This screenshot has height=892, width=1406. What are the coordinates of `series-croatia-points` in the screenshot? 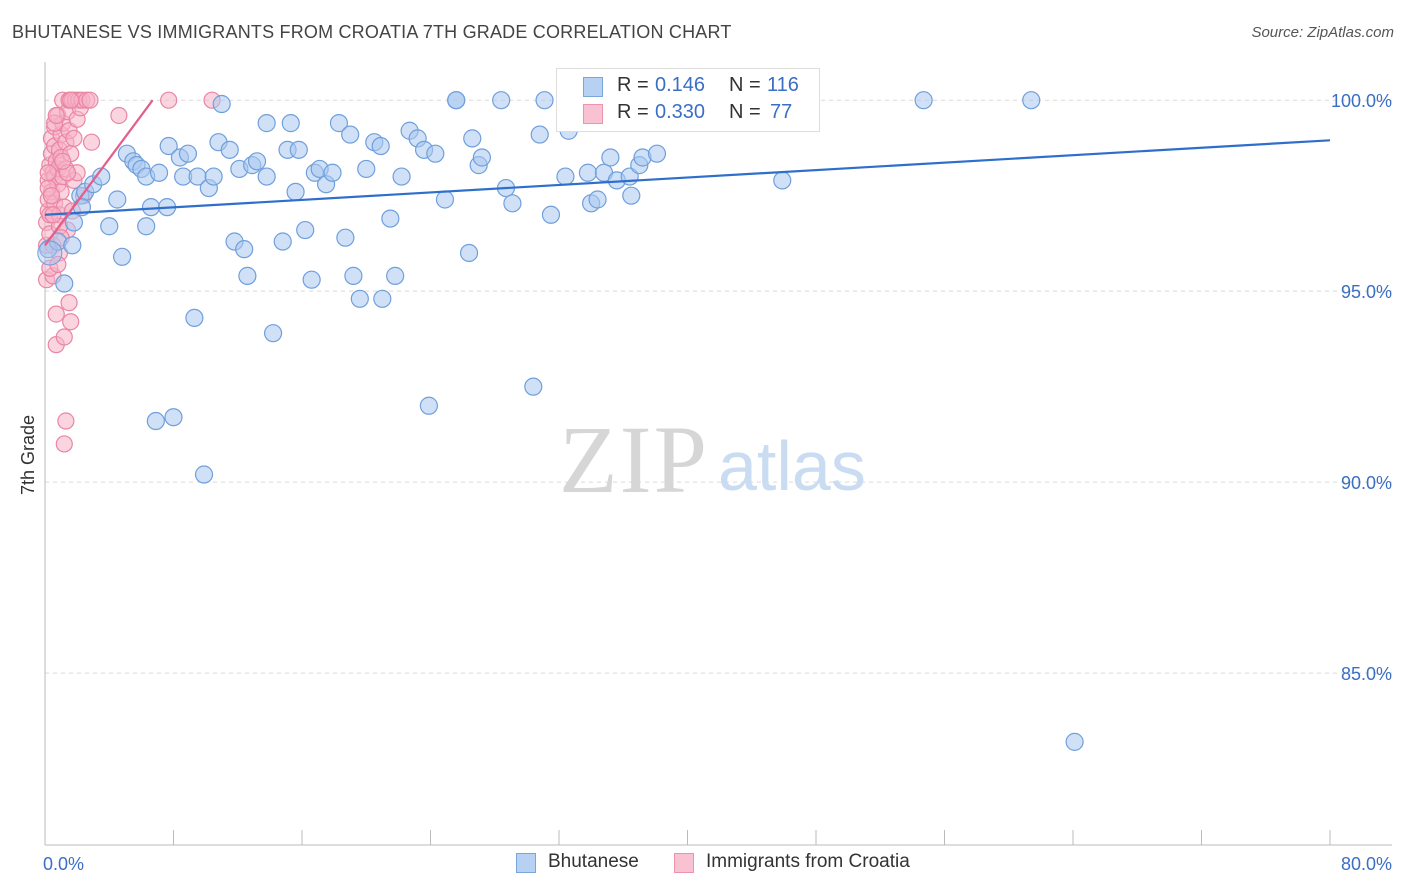 It's located at (129, 272).